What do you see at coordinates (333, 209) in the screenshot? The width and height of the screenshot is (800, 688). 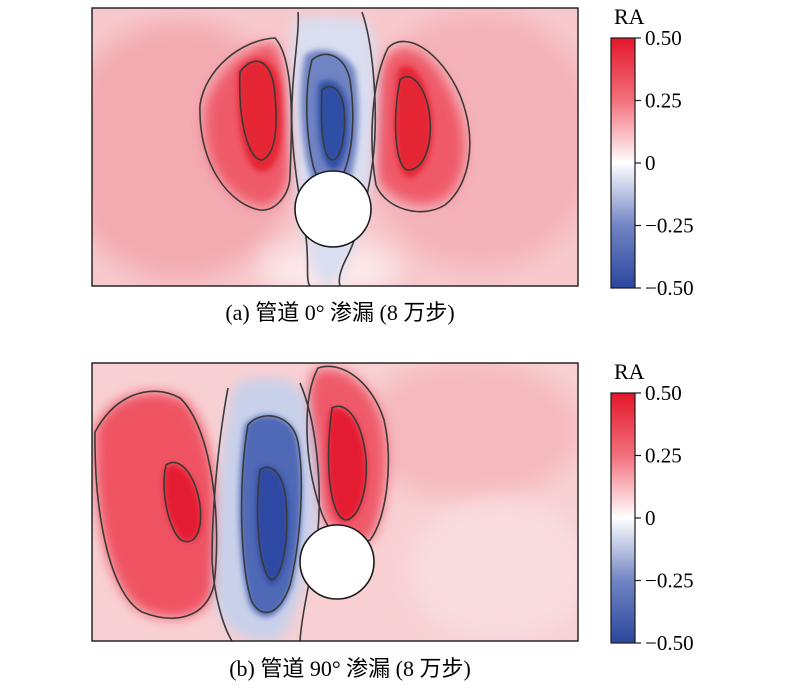 I see `heatmap-a-pipe` at bounding box center [333, 209].